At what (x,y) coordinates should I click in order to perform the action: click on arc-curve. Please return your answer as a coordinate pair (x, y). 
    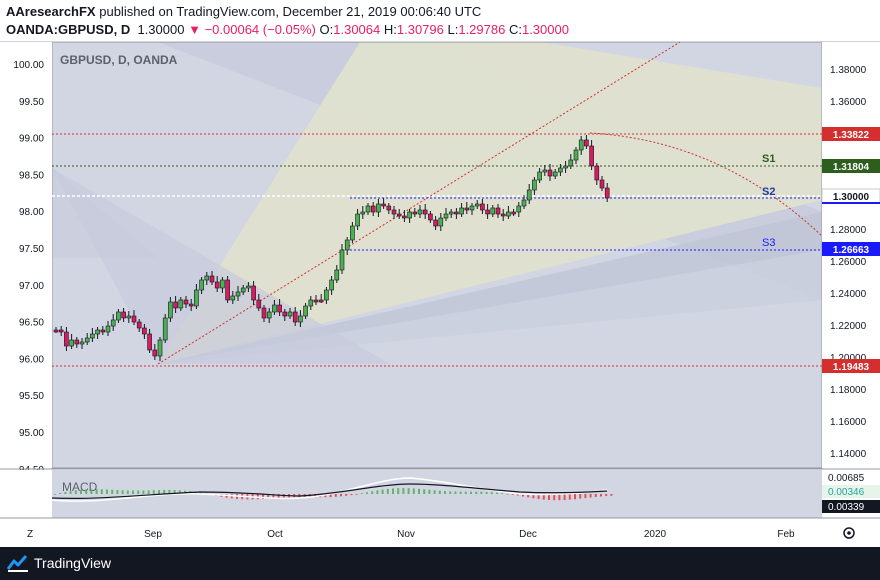
    Looking at the image, I should click on (706, 184).